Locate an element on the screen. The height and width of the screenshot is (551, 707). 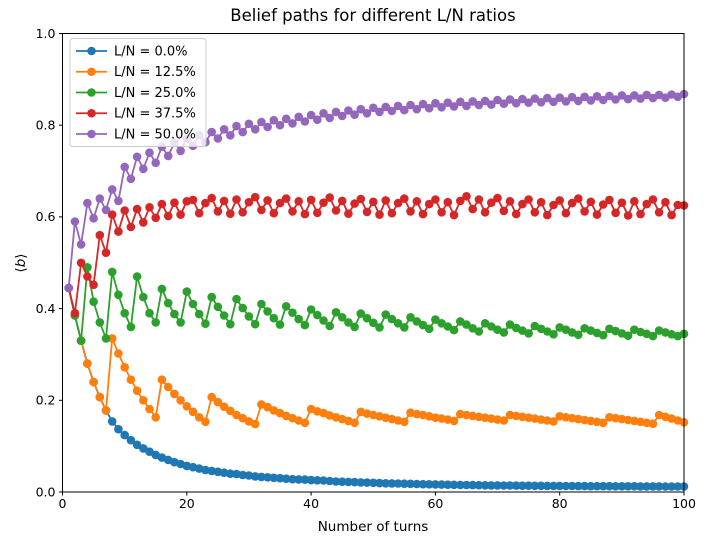
legend-entry: L/N = 37.5% is located at coordinates (136, 114).